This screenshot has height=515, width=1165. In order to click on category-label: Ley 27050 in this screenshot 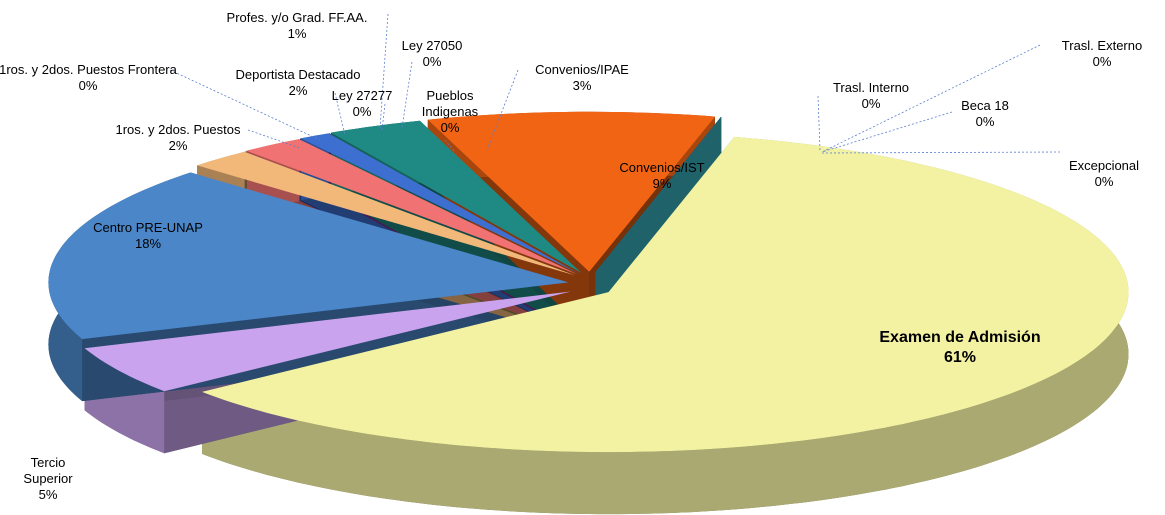, I will do `click(432, 45)`.